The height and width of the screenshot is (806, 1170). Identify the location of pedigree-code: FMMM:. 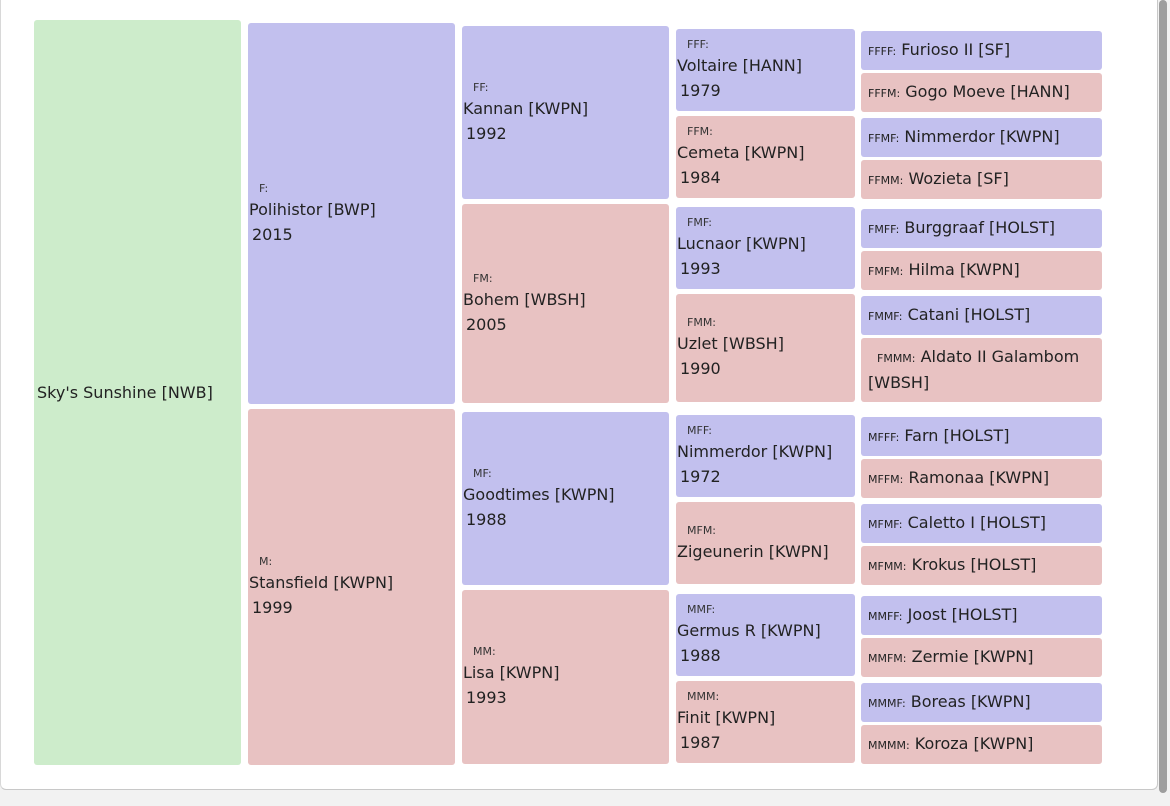
(896, 358).